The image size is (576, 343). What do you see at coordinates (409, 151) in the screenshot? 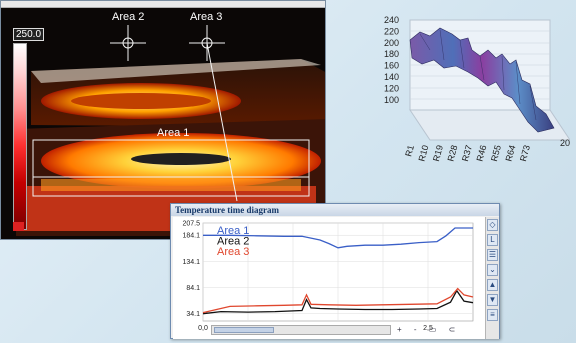
I see `row-tick-label: R1` at bounding box center [409, 151].